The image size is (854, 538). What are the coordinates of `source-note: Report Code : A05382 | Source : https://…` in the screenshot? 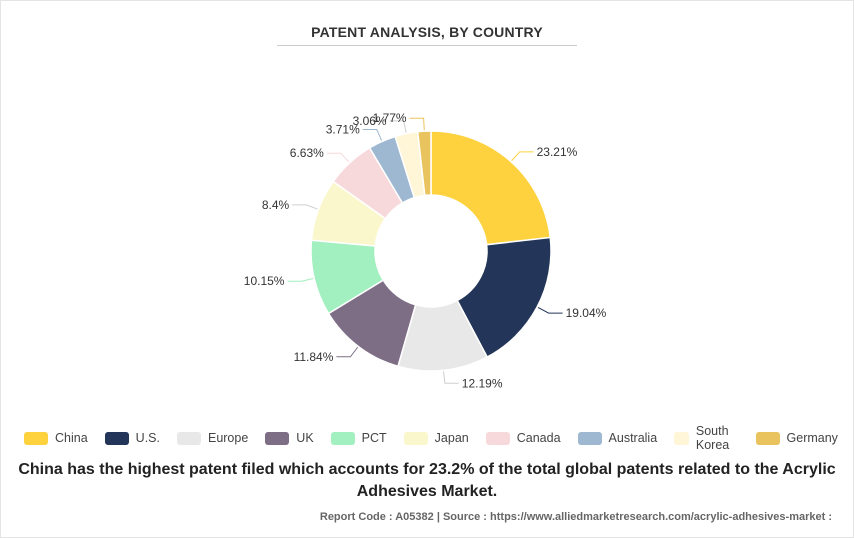 It's located at (575, 517).